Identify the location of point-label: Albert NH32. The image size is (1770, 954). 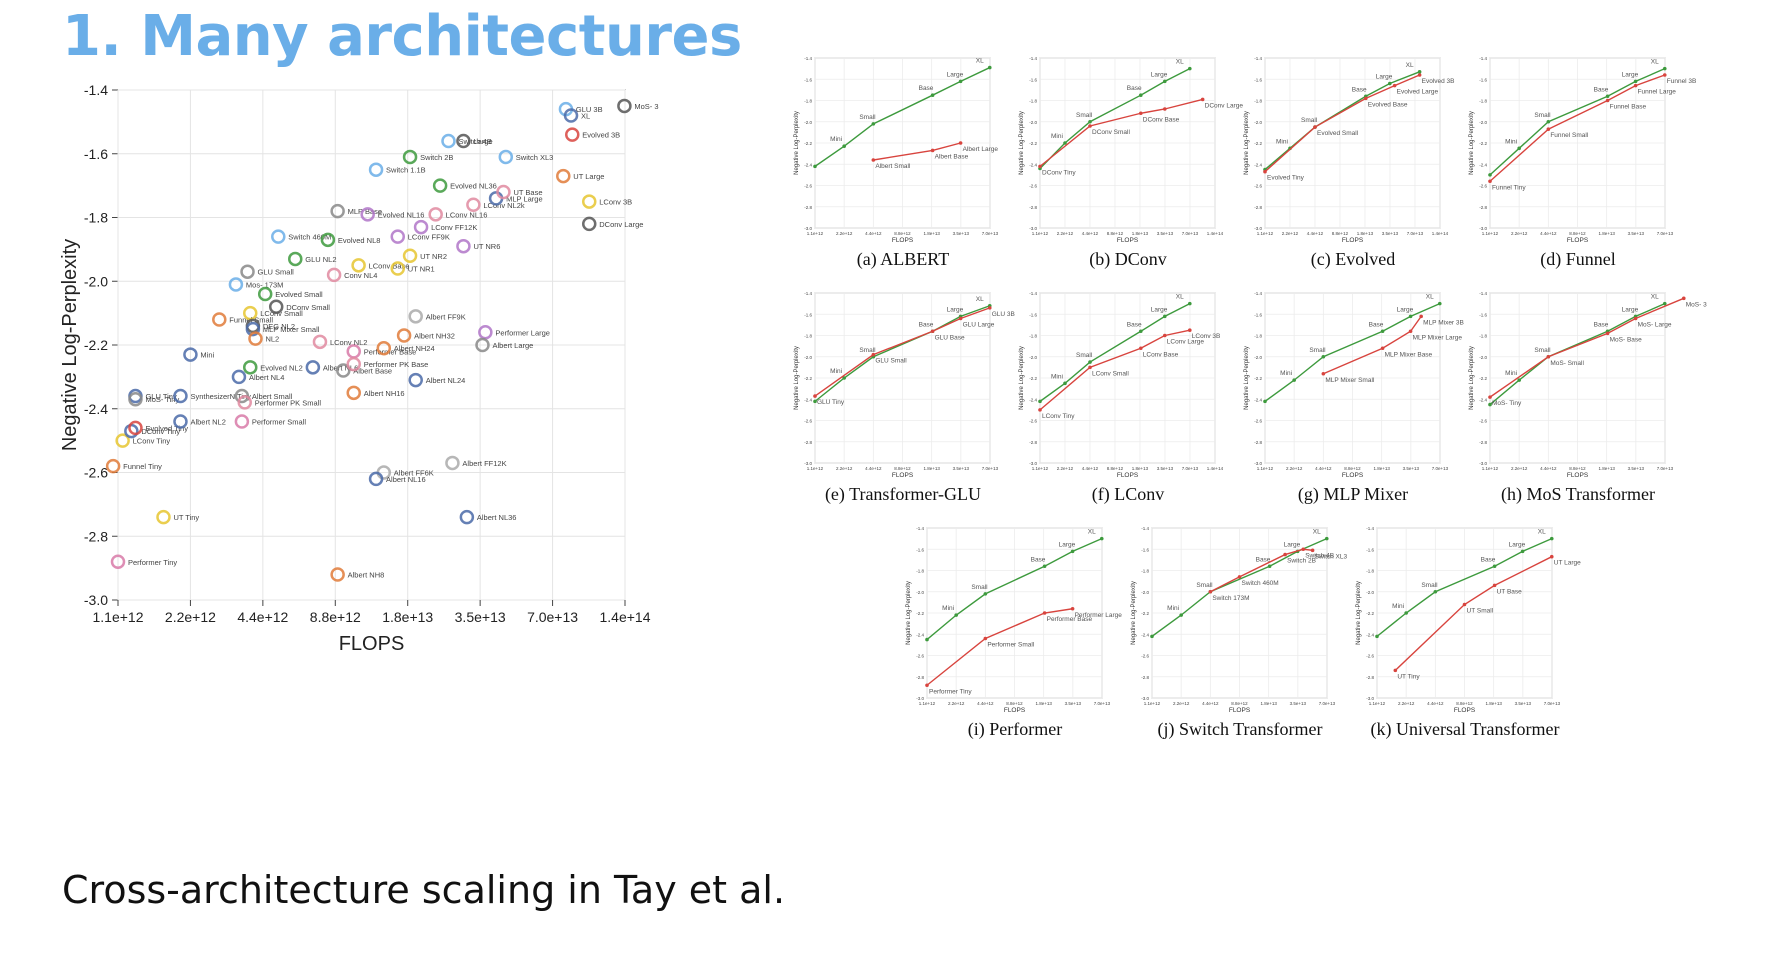
(434, 335).